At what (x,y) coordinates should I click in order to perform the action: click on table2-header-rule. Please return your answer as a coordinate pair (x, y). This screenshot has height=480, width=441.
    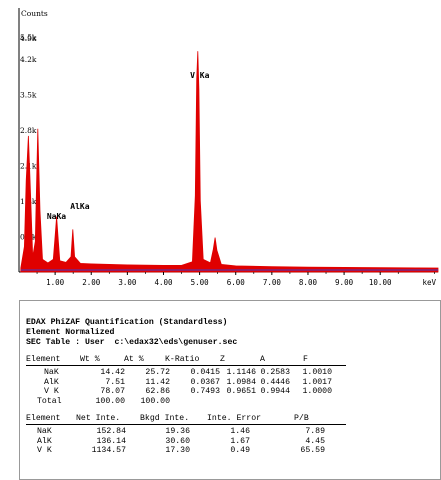
    Looking at the image, I should click on (186, 424).